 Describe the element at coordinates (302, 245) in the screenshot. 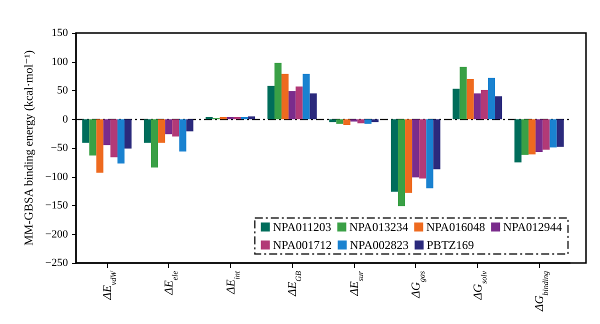

I see `legend-label: NPA001712` at that location.